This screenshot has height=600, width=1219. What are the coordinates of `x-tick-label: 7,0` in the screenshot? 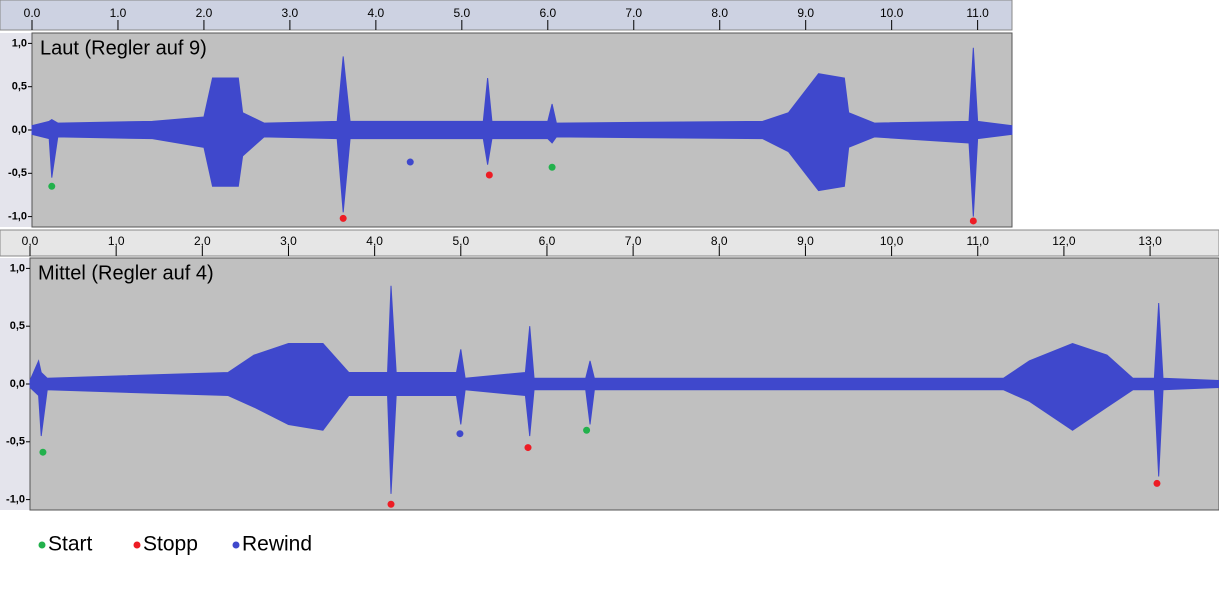 It's located at (633, 241).